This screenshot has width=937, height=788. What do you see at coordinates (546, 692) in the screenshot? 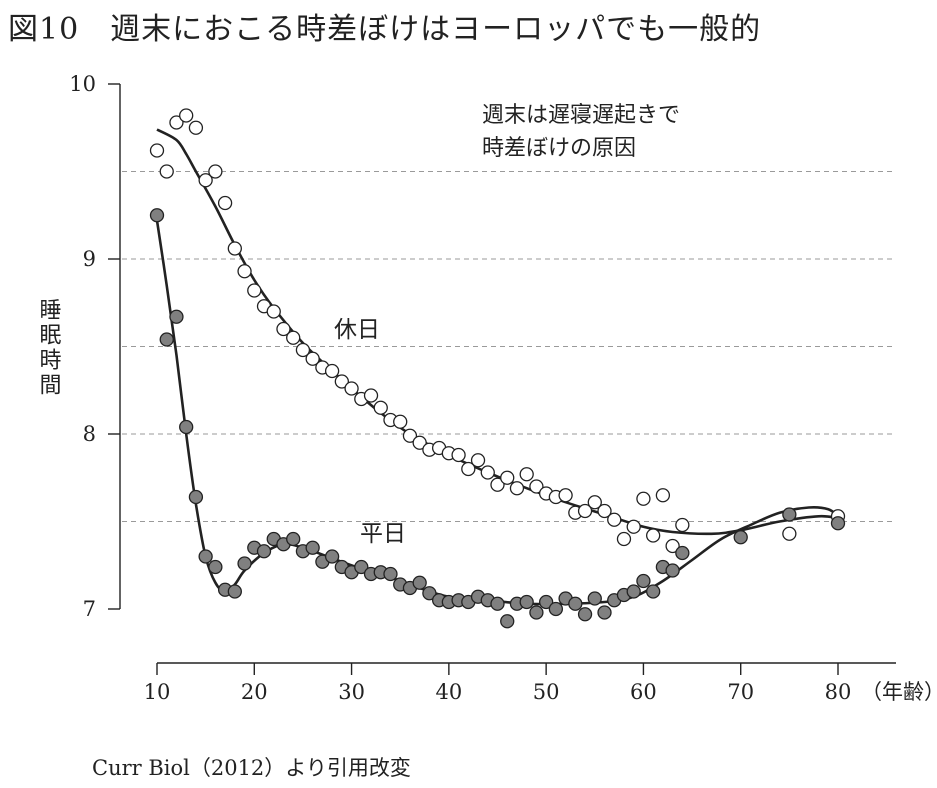
I see `x-tick-label: 50` at bounding box center [546, 692].